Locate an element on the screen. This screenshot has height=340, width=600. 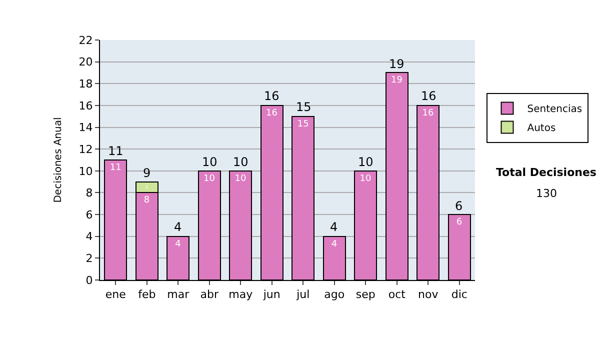
total-label: 15 is located at coordinates (304, 107).